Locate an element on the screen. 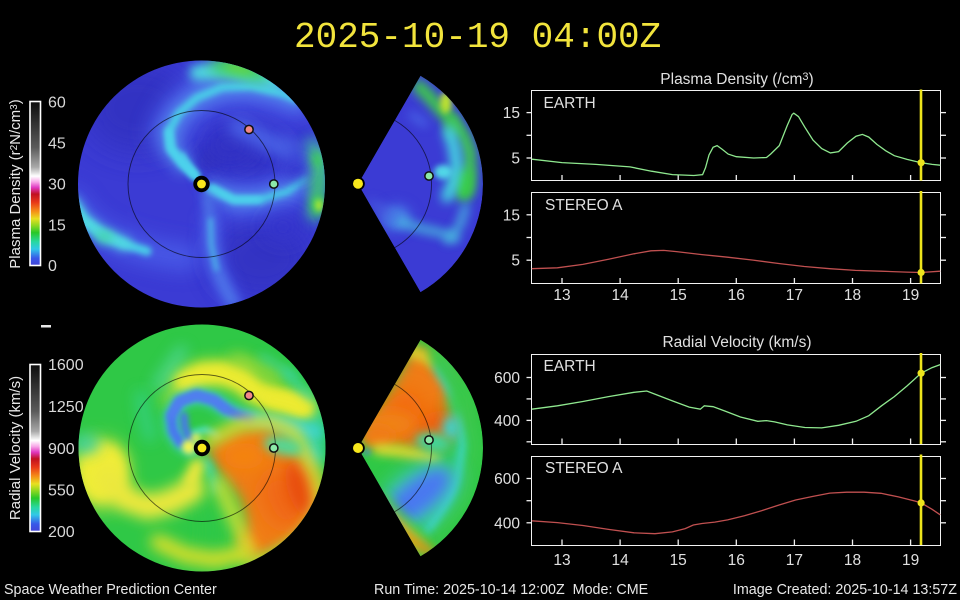 The image size is (960, 600). svg-text: 60 is located at coordinates (57, 103).